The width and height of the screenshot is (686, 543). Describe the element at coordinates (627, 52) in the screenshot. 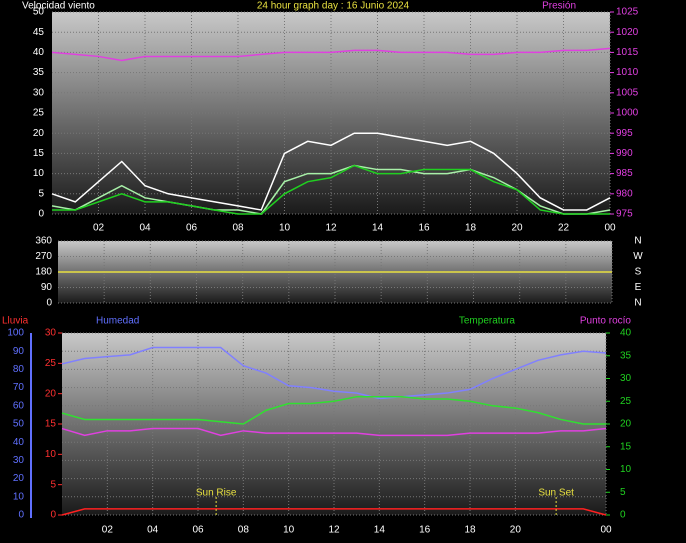

I see `y2-tick-label: 1015` at that location.